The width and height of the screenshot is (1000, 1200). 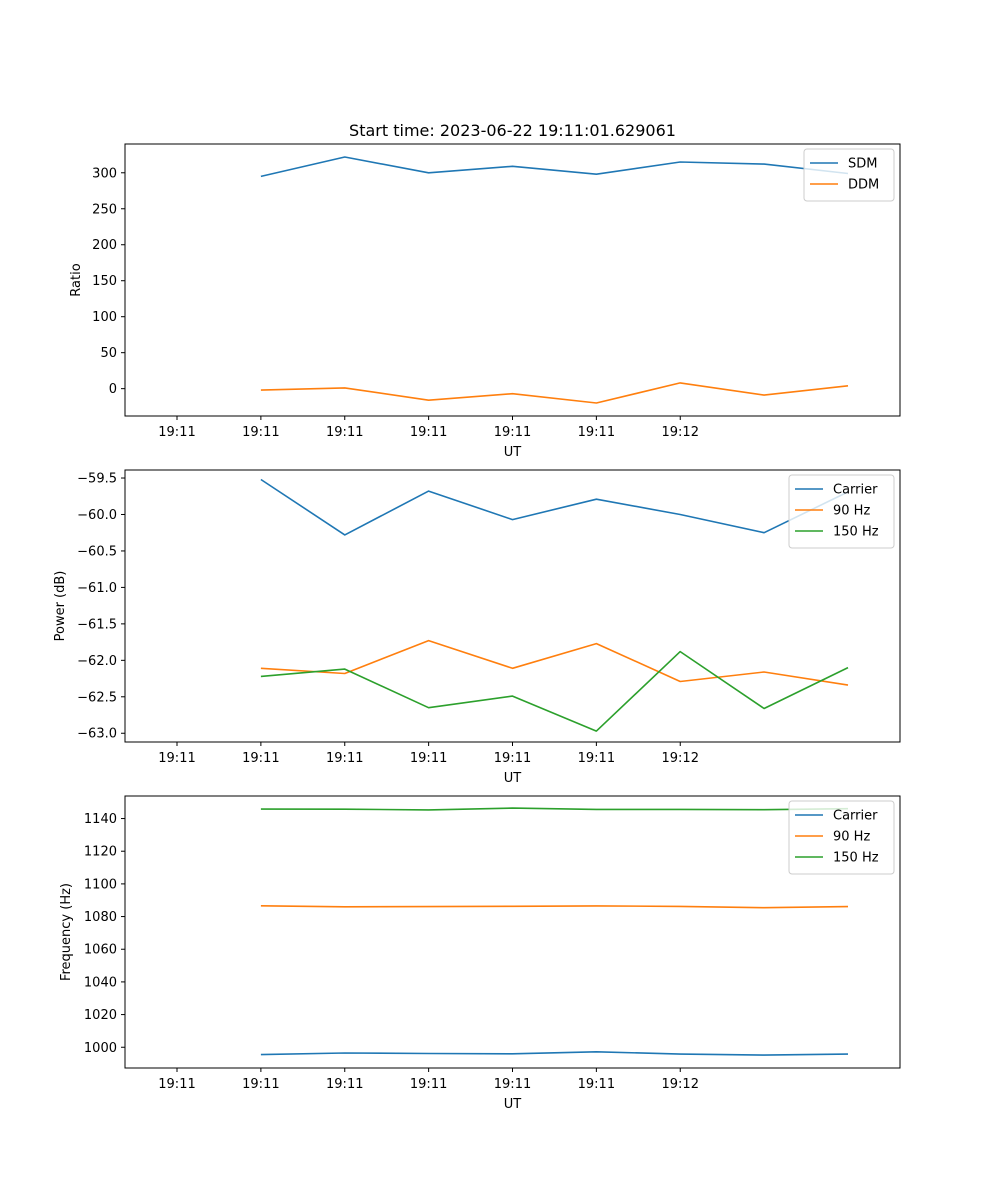 I want to click on series-line-sdm, so click(x=554, y=167).